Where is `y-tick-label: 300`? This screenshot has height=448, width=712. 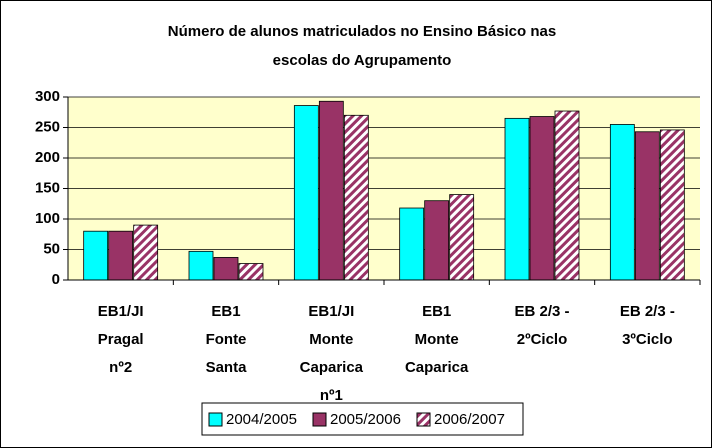
y-tick-label: 300 is located at coordinates (47, 96).